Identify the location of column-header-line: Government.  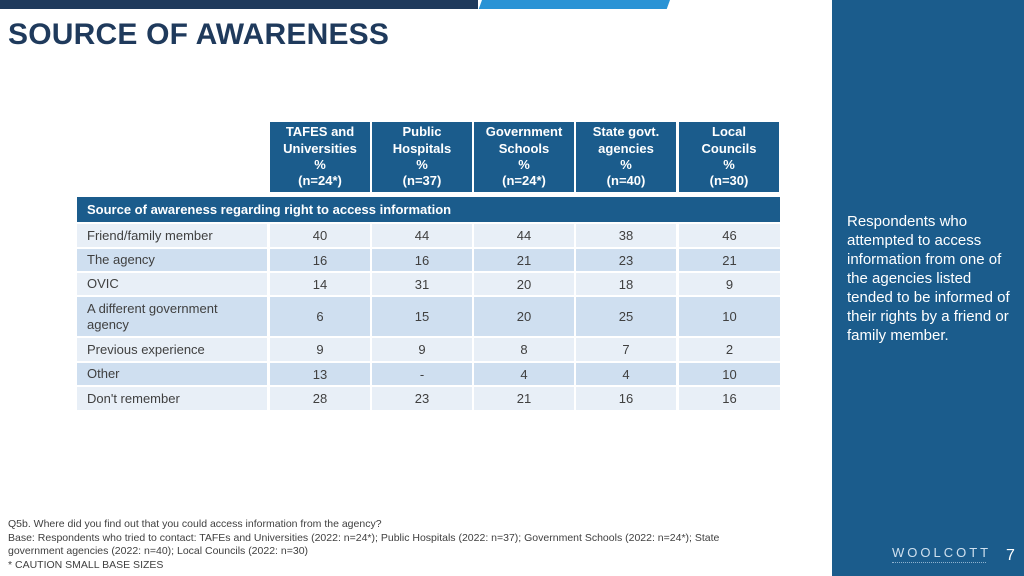
(524, 132).